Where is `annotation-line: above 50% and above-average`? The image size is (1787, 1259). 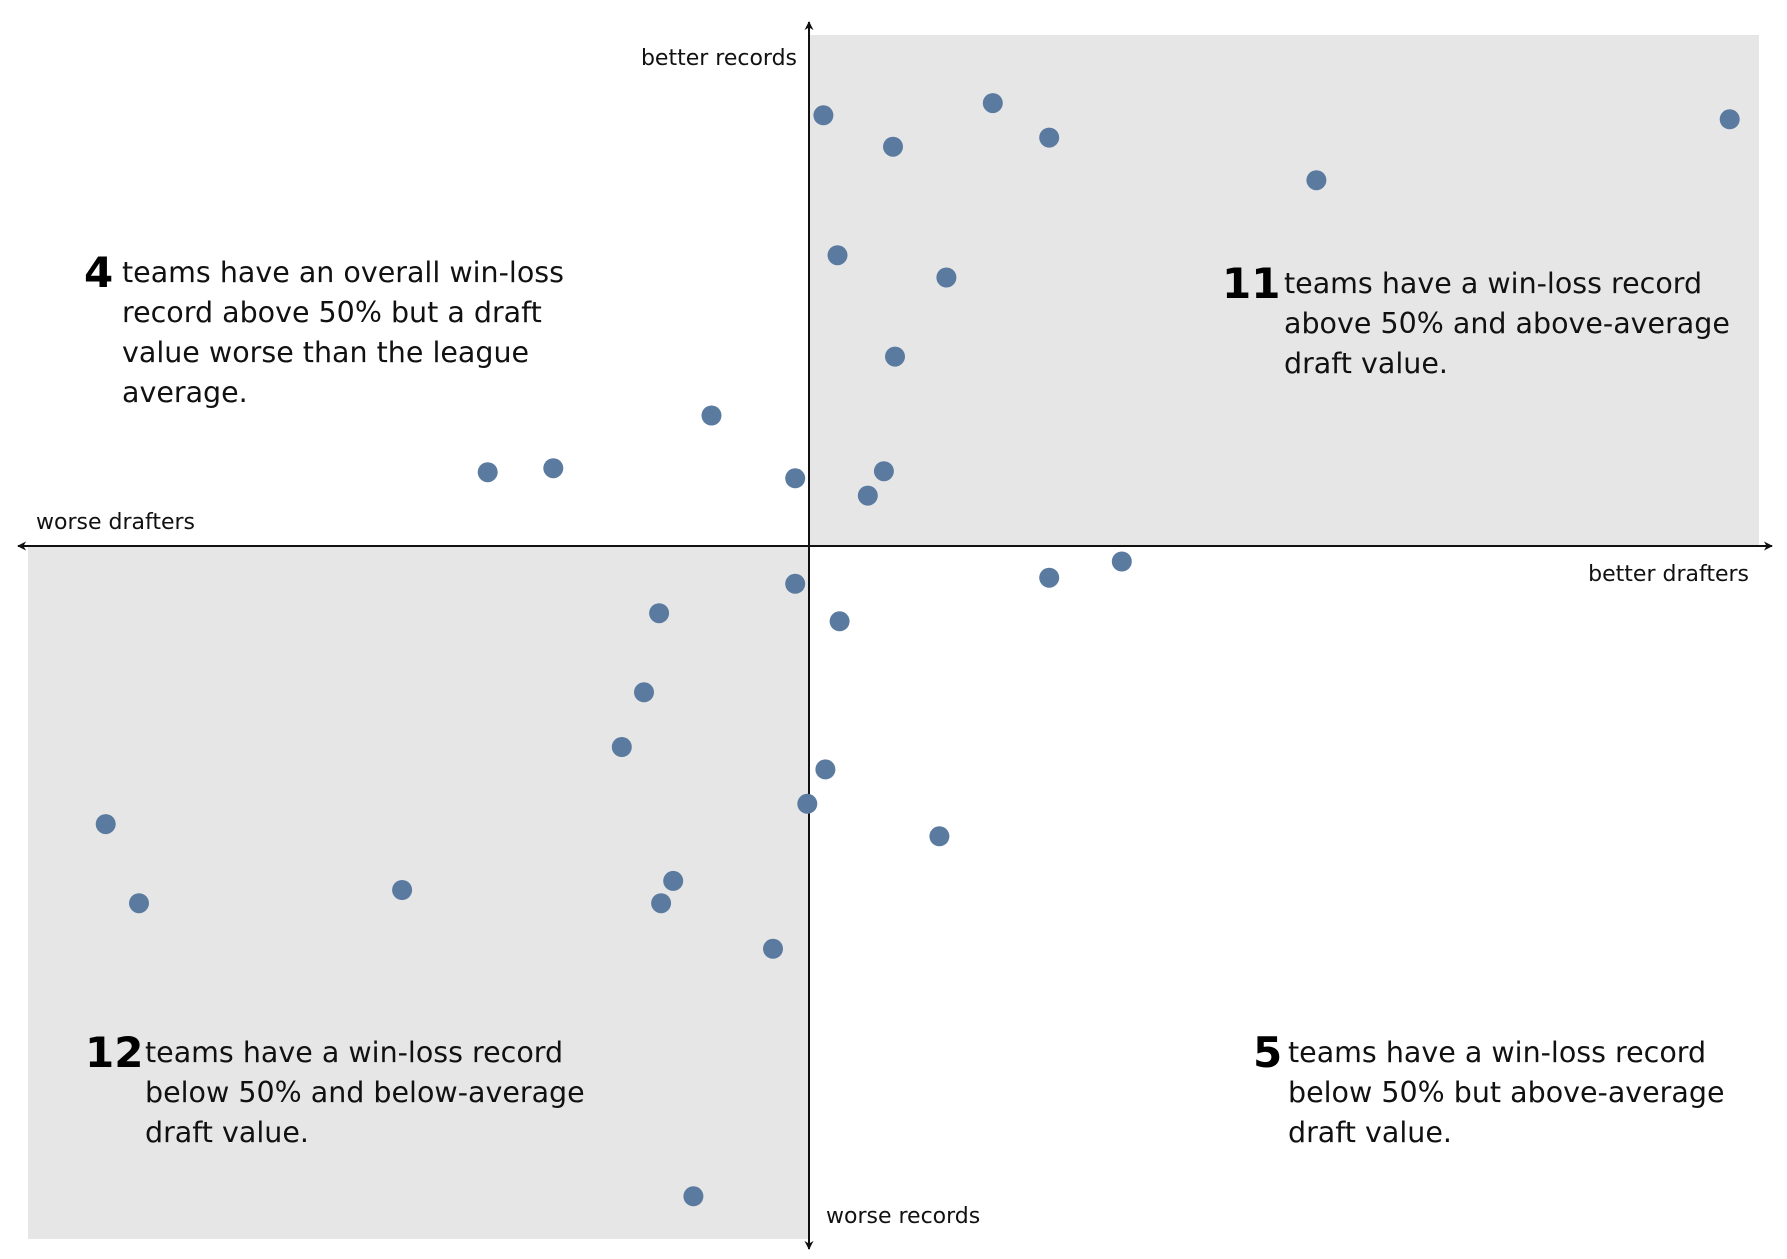
annotation-line: above 50% and above-average is located at coordinates (1507, 323).